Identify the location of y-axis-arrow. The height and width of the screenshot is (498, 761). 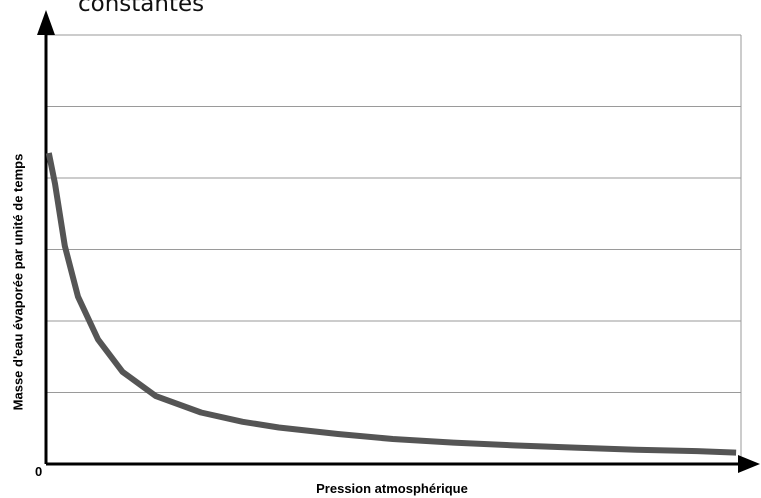
(46, 22).